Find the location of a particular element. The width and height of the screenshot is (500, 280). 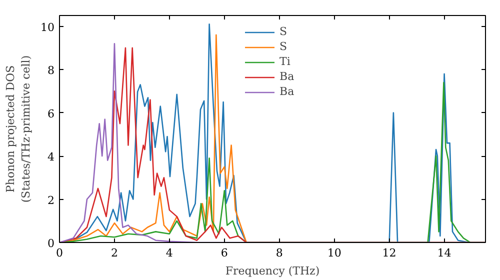

x-tick-label: 2 is located at coordinates (114, 253).